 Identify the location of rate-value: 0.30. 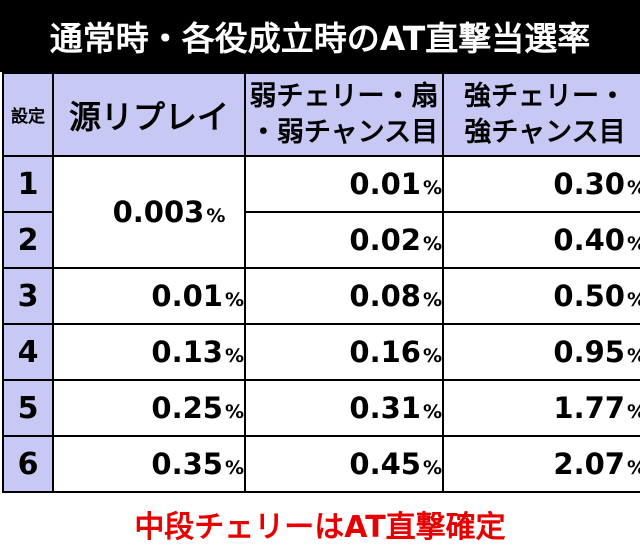
(589, 184).